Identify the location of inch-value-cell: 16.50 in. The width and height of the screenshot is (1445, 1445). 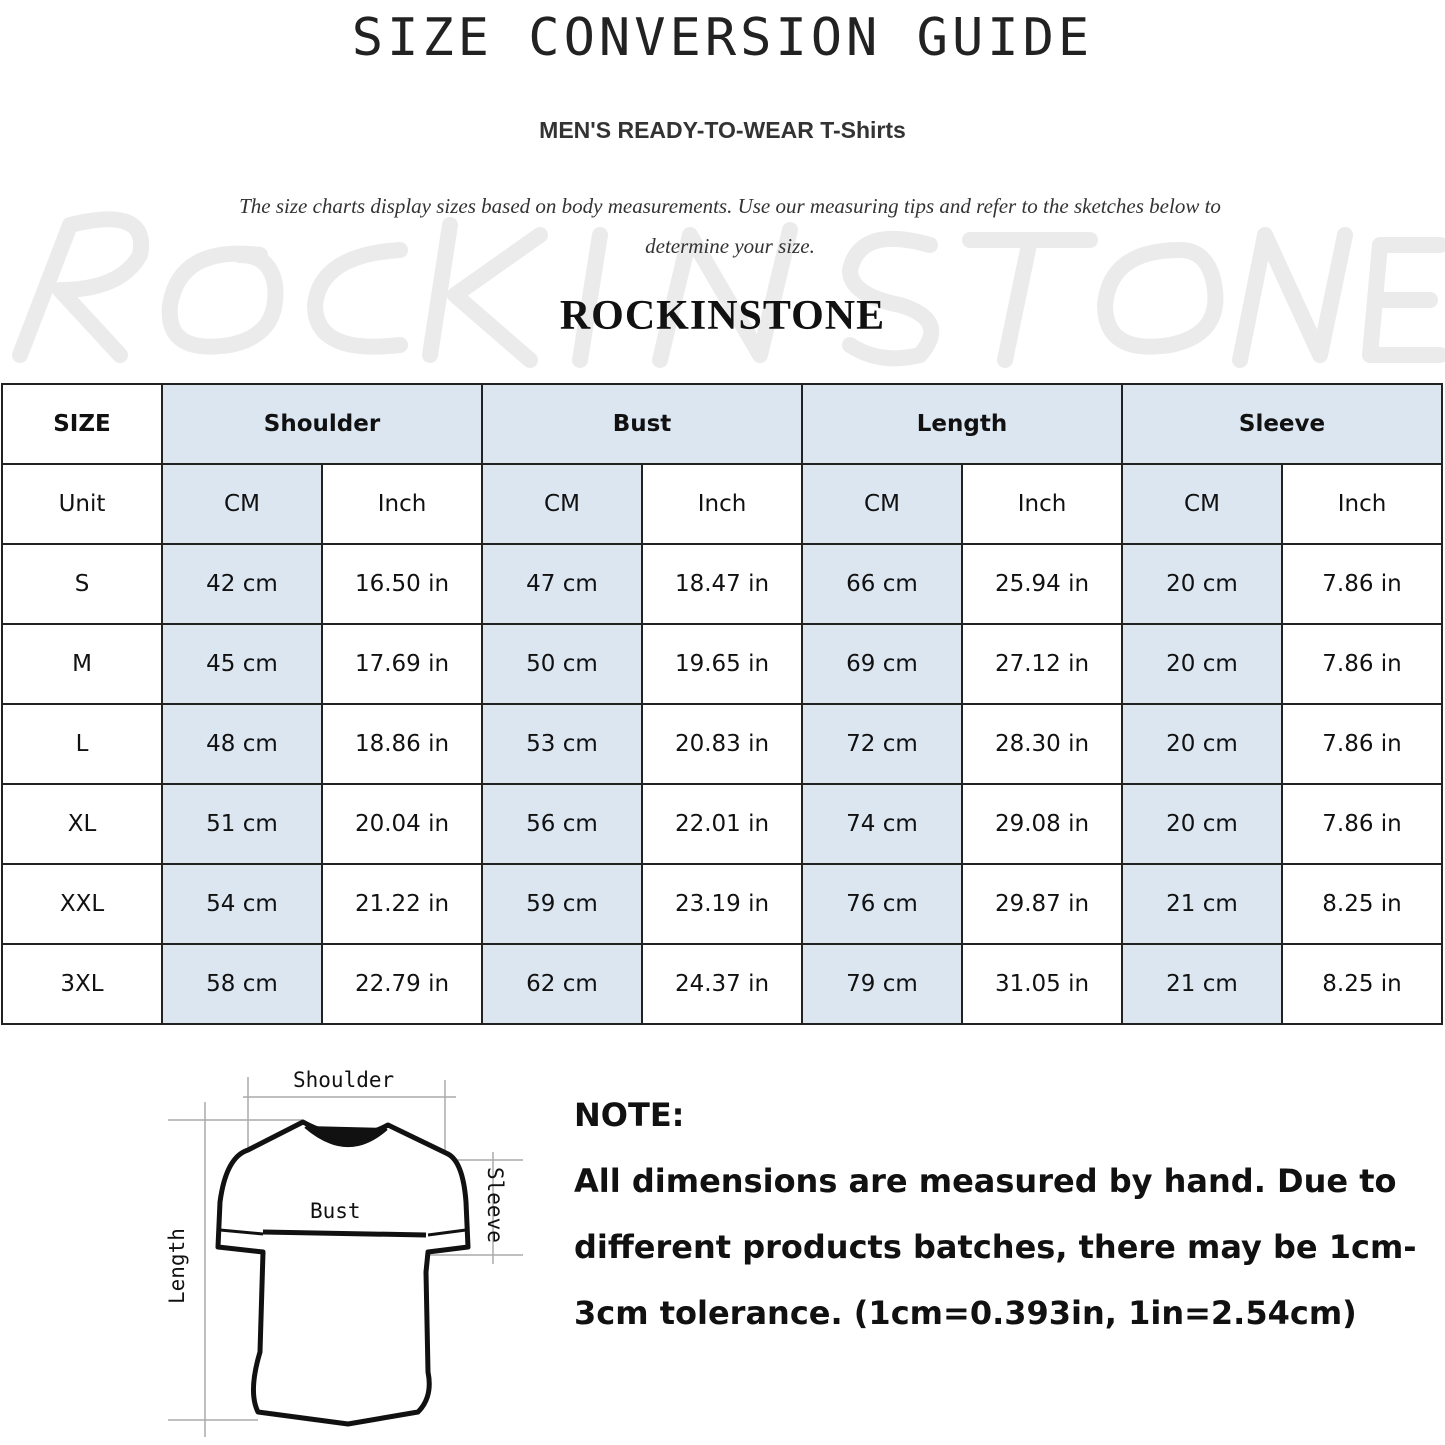
(402, 584).